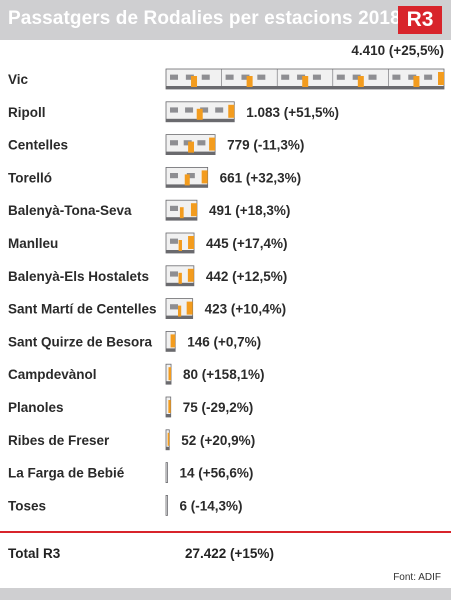  Describe the element at coordinates (223, 374) in the screenshot. I see `data-label: 80 (+158,1%)` at that location.